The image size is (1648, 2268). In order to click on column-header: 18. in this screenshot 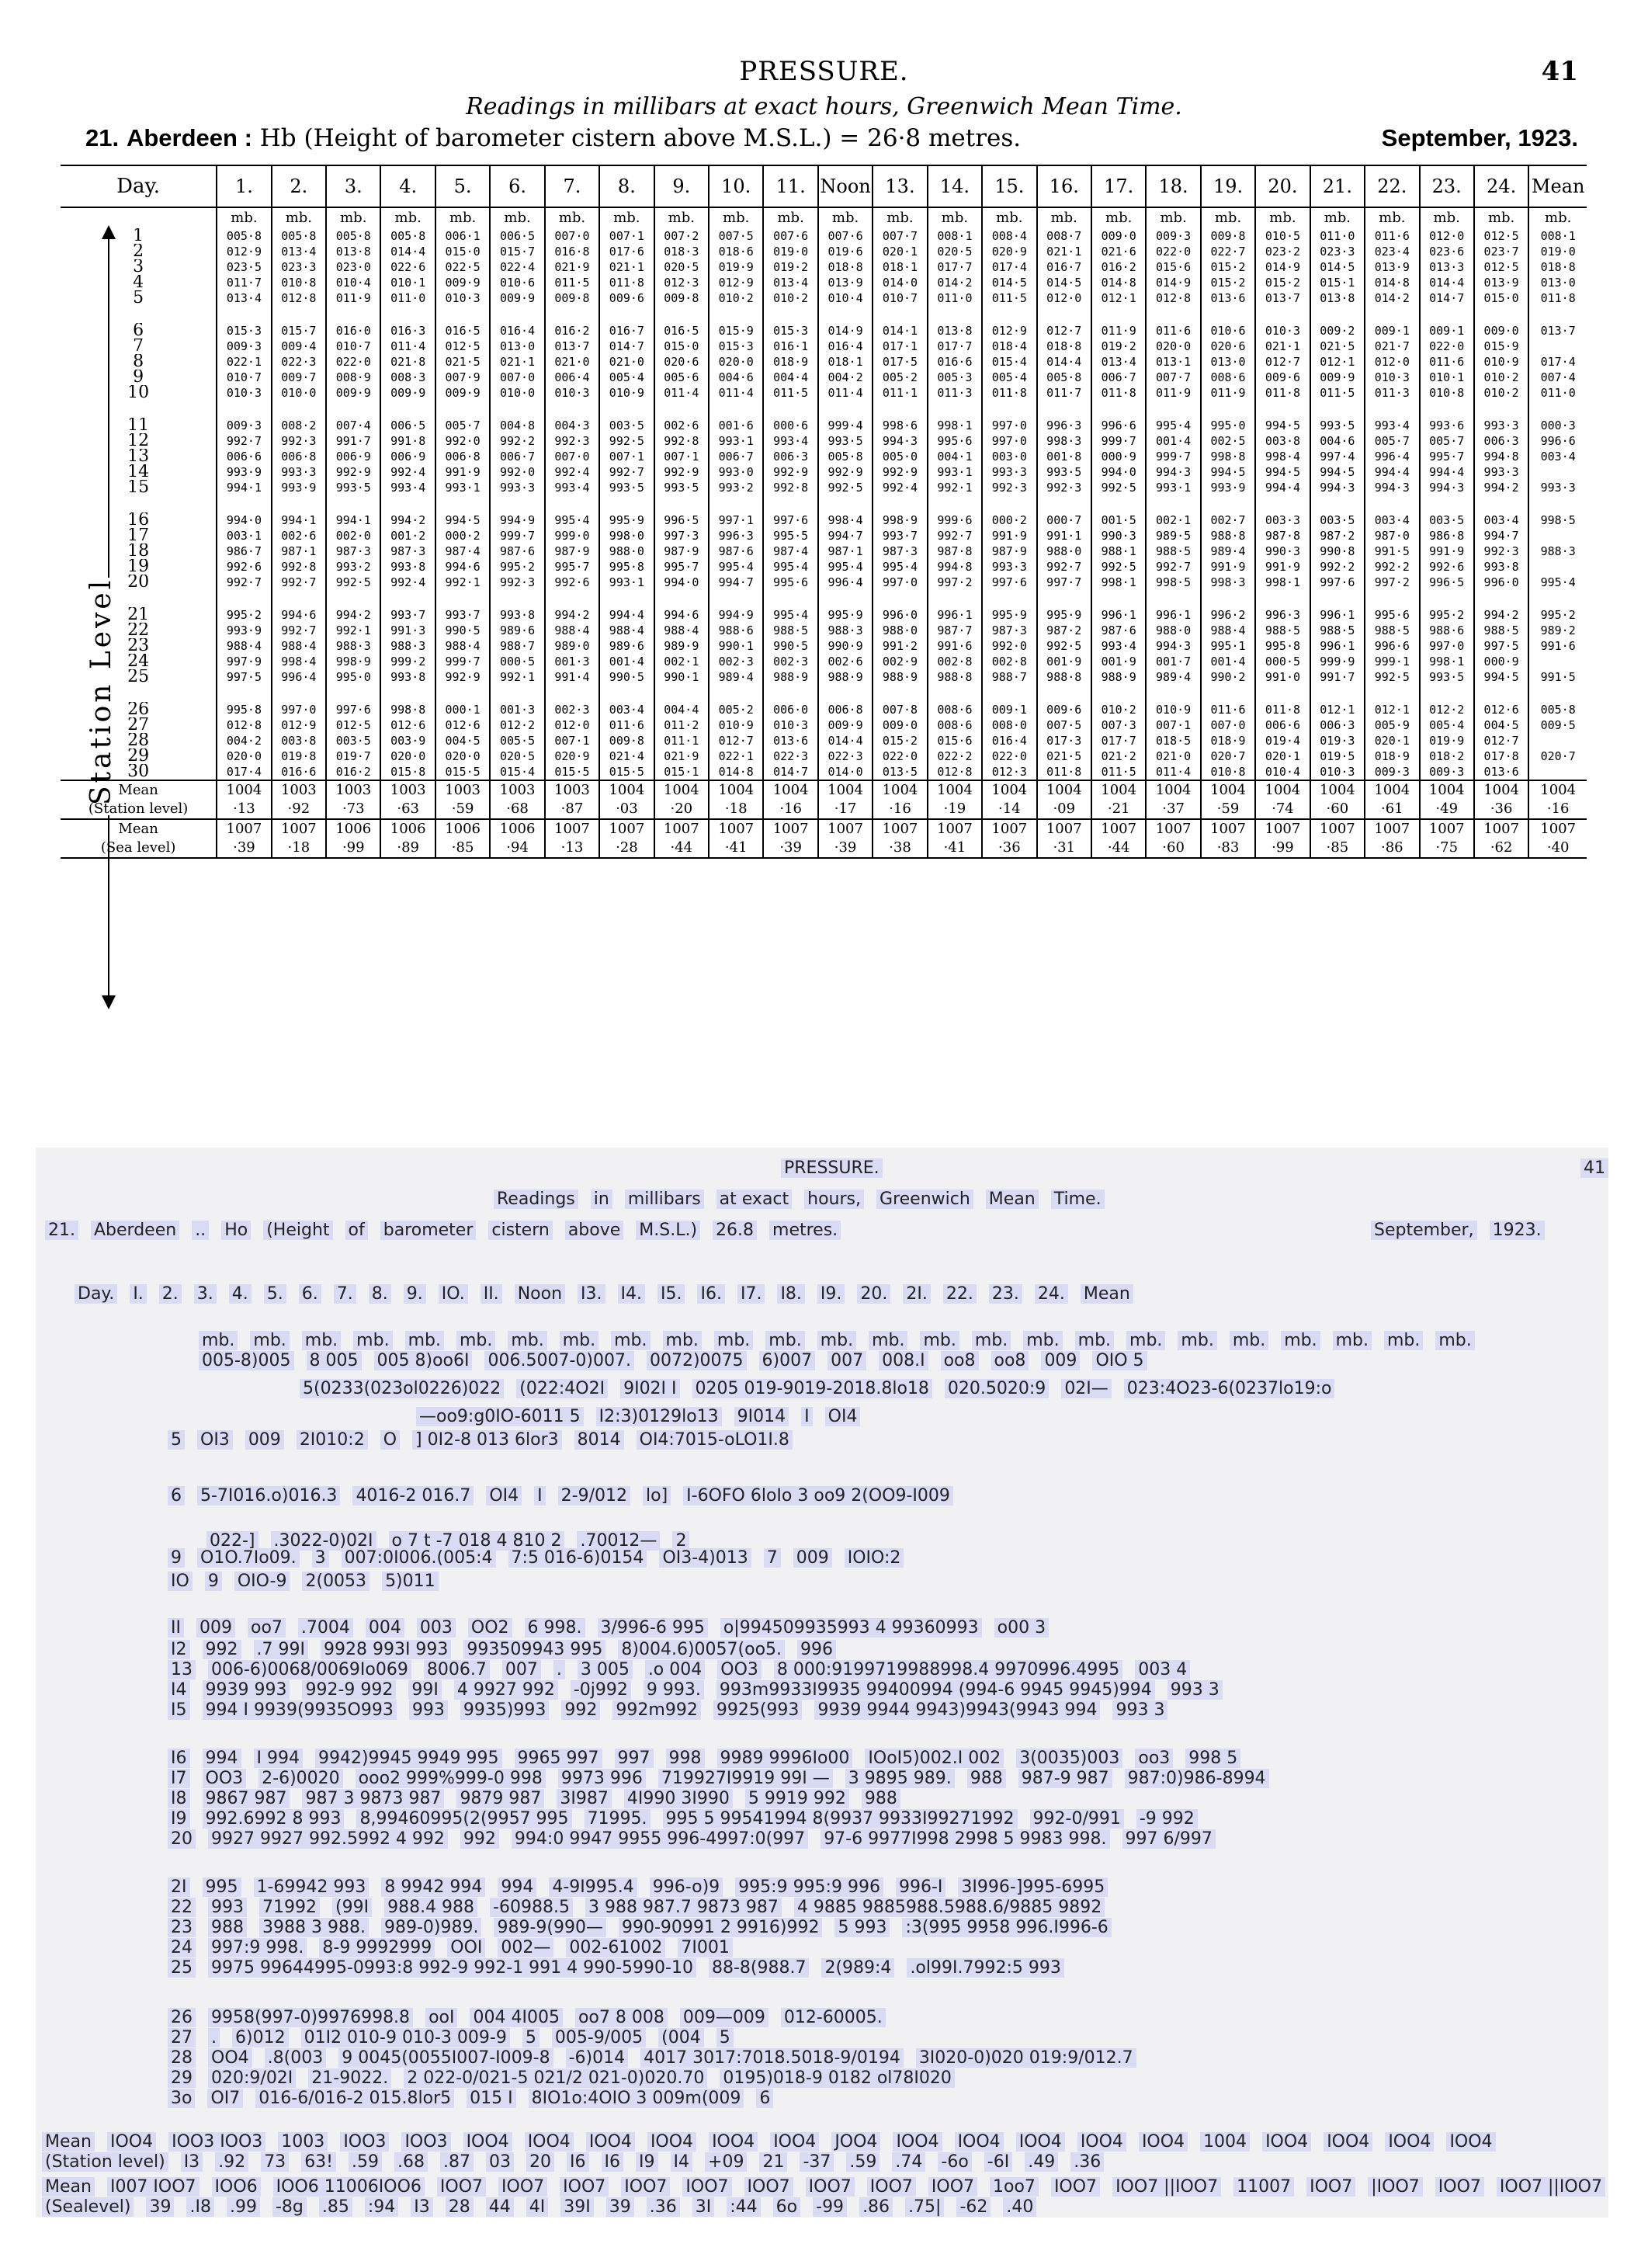, I will do `click(1173, 186)`.